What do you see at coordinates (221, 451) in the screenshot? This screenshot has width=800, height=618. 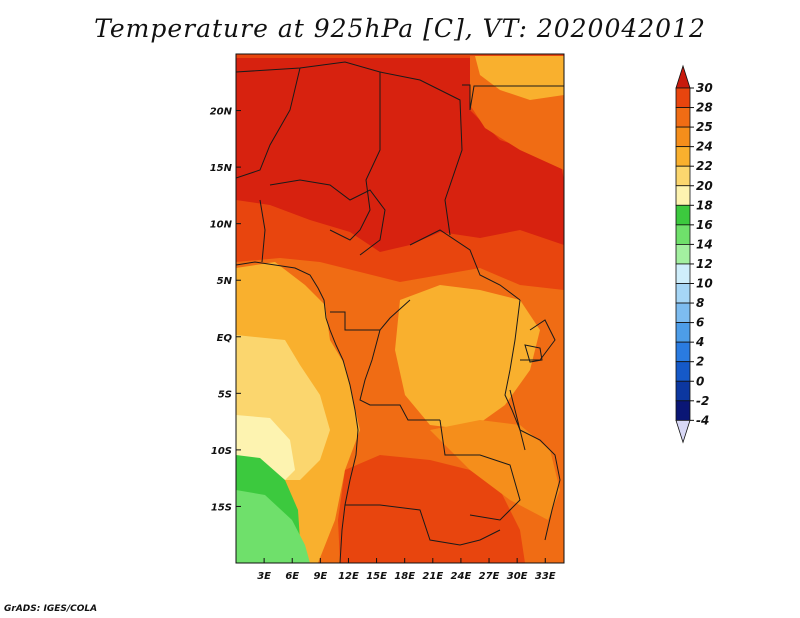 I see `lat-tick-label: 10S` at bounding box center [221, 451].